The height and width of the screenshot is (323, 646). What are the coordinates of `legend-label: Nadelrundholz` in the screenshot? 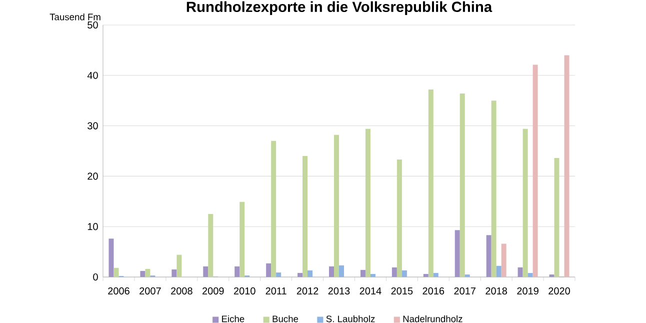 It's located at (432, 318).